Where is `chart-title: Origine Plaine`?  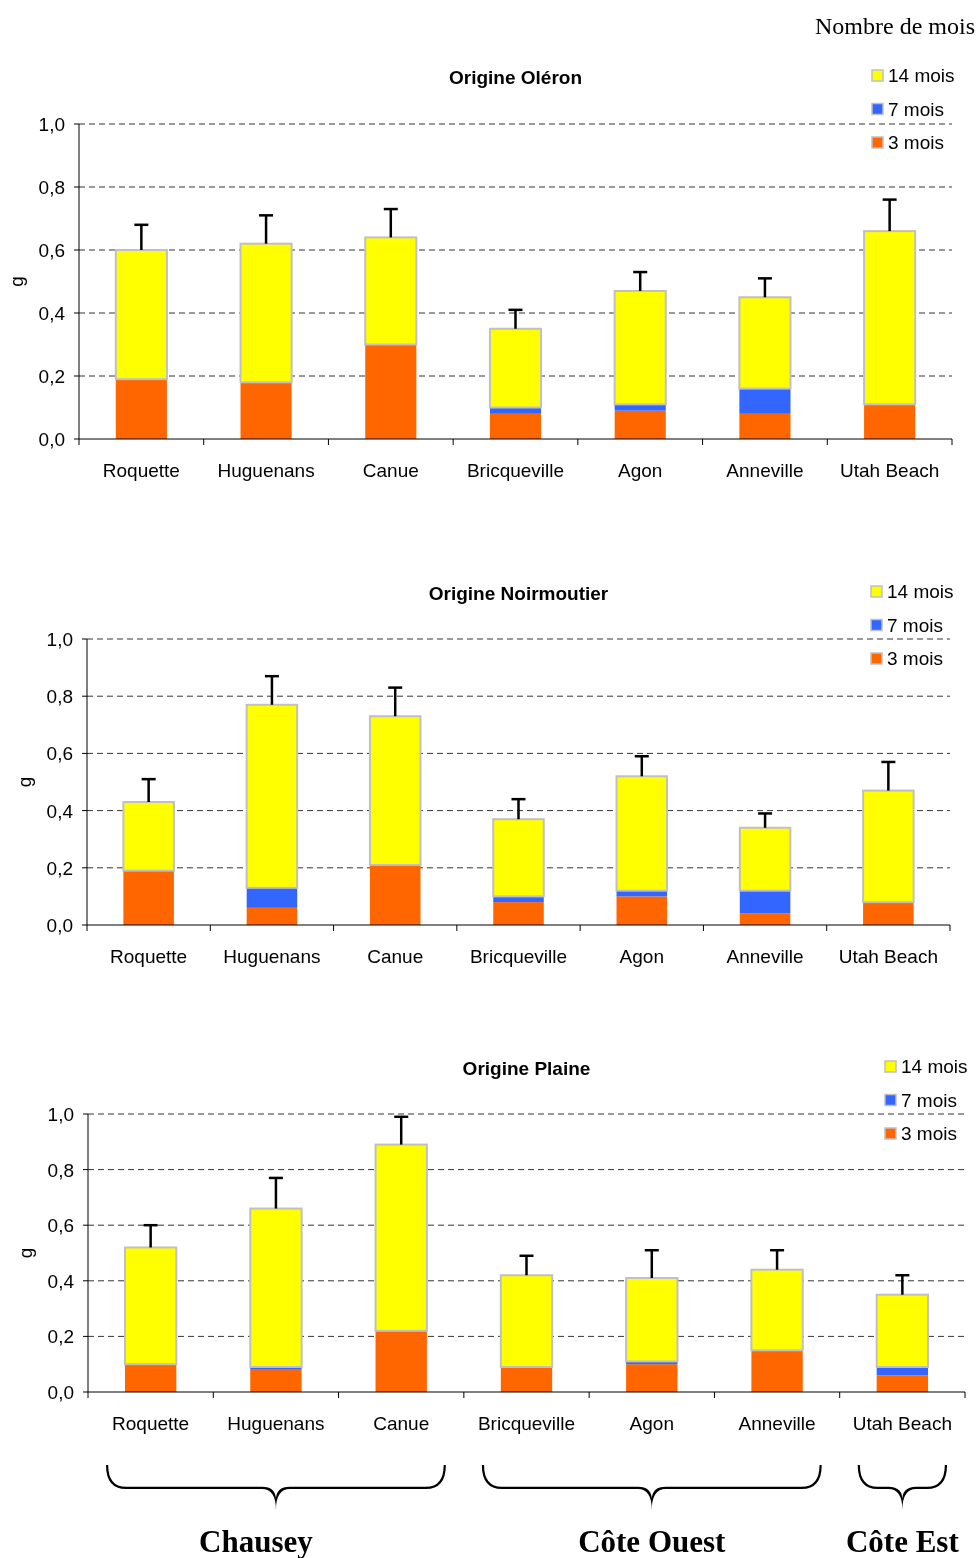
chart-title: Origine Plaine is located at coordinates (526, 1068).